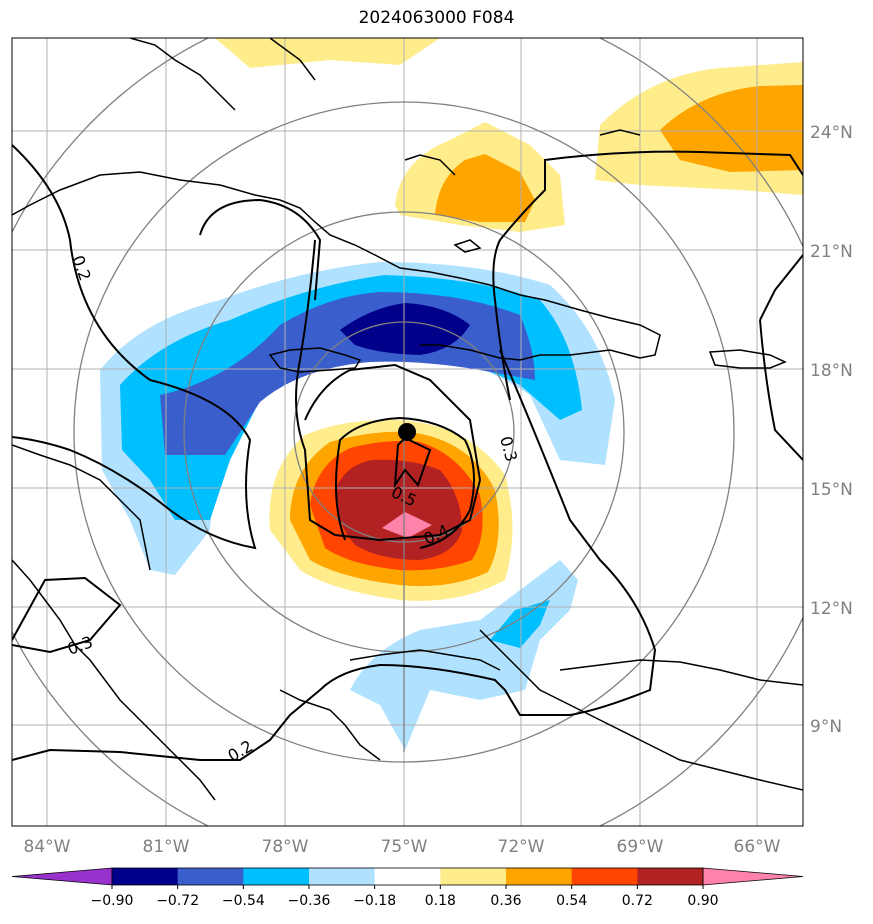 The height and width of the screenshot is (924, 873). I want to click on contour-label-west: 0.2, so click(81, 268).